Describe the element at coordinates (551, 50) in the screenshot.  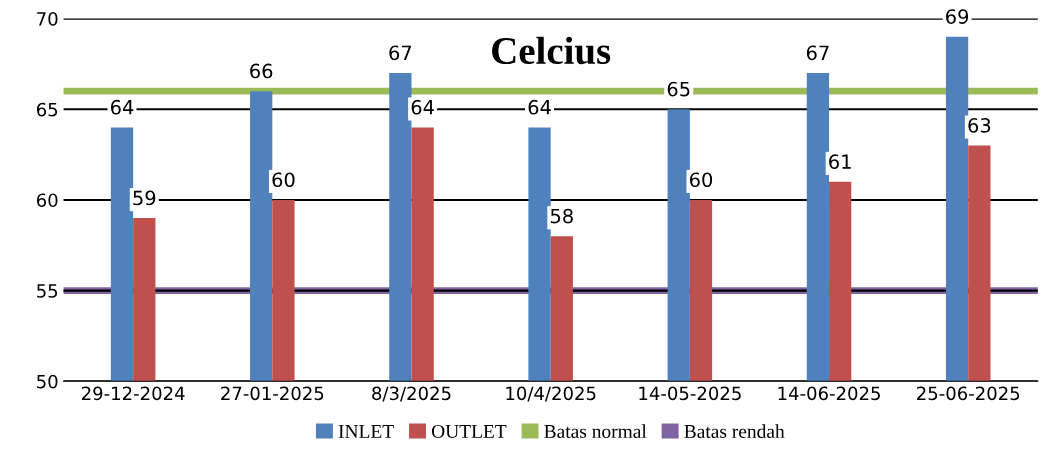
I see `chart-title: Celcius` at that location.